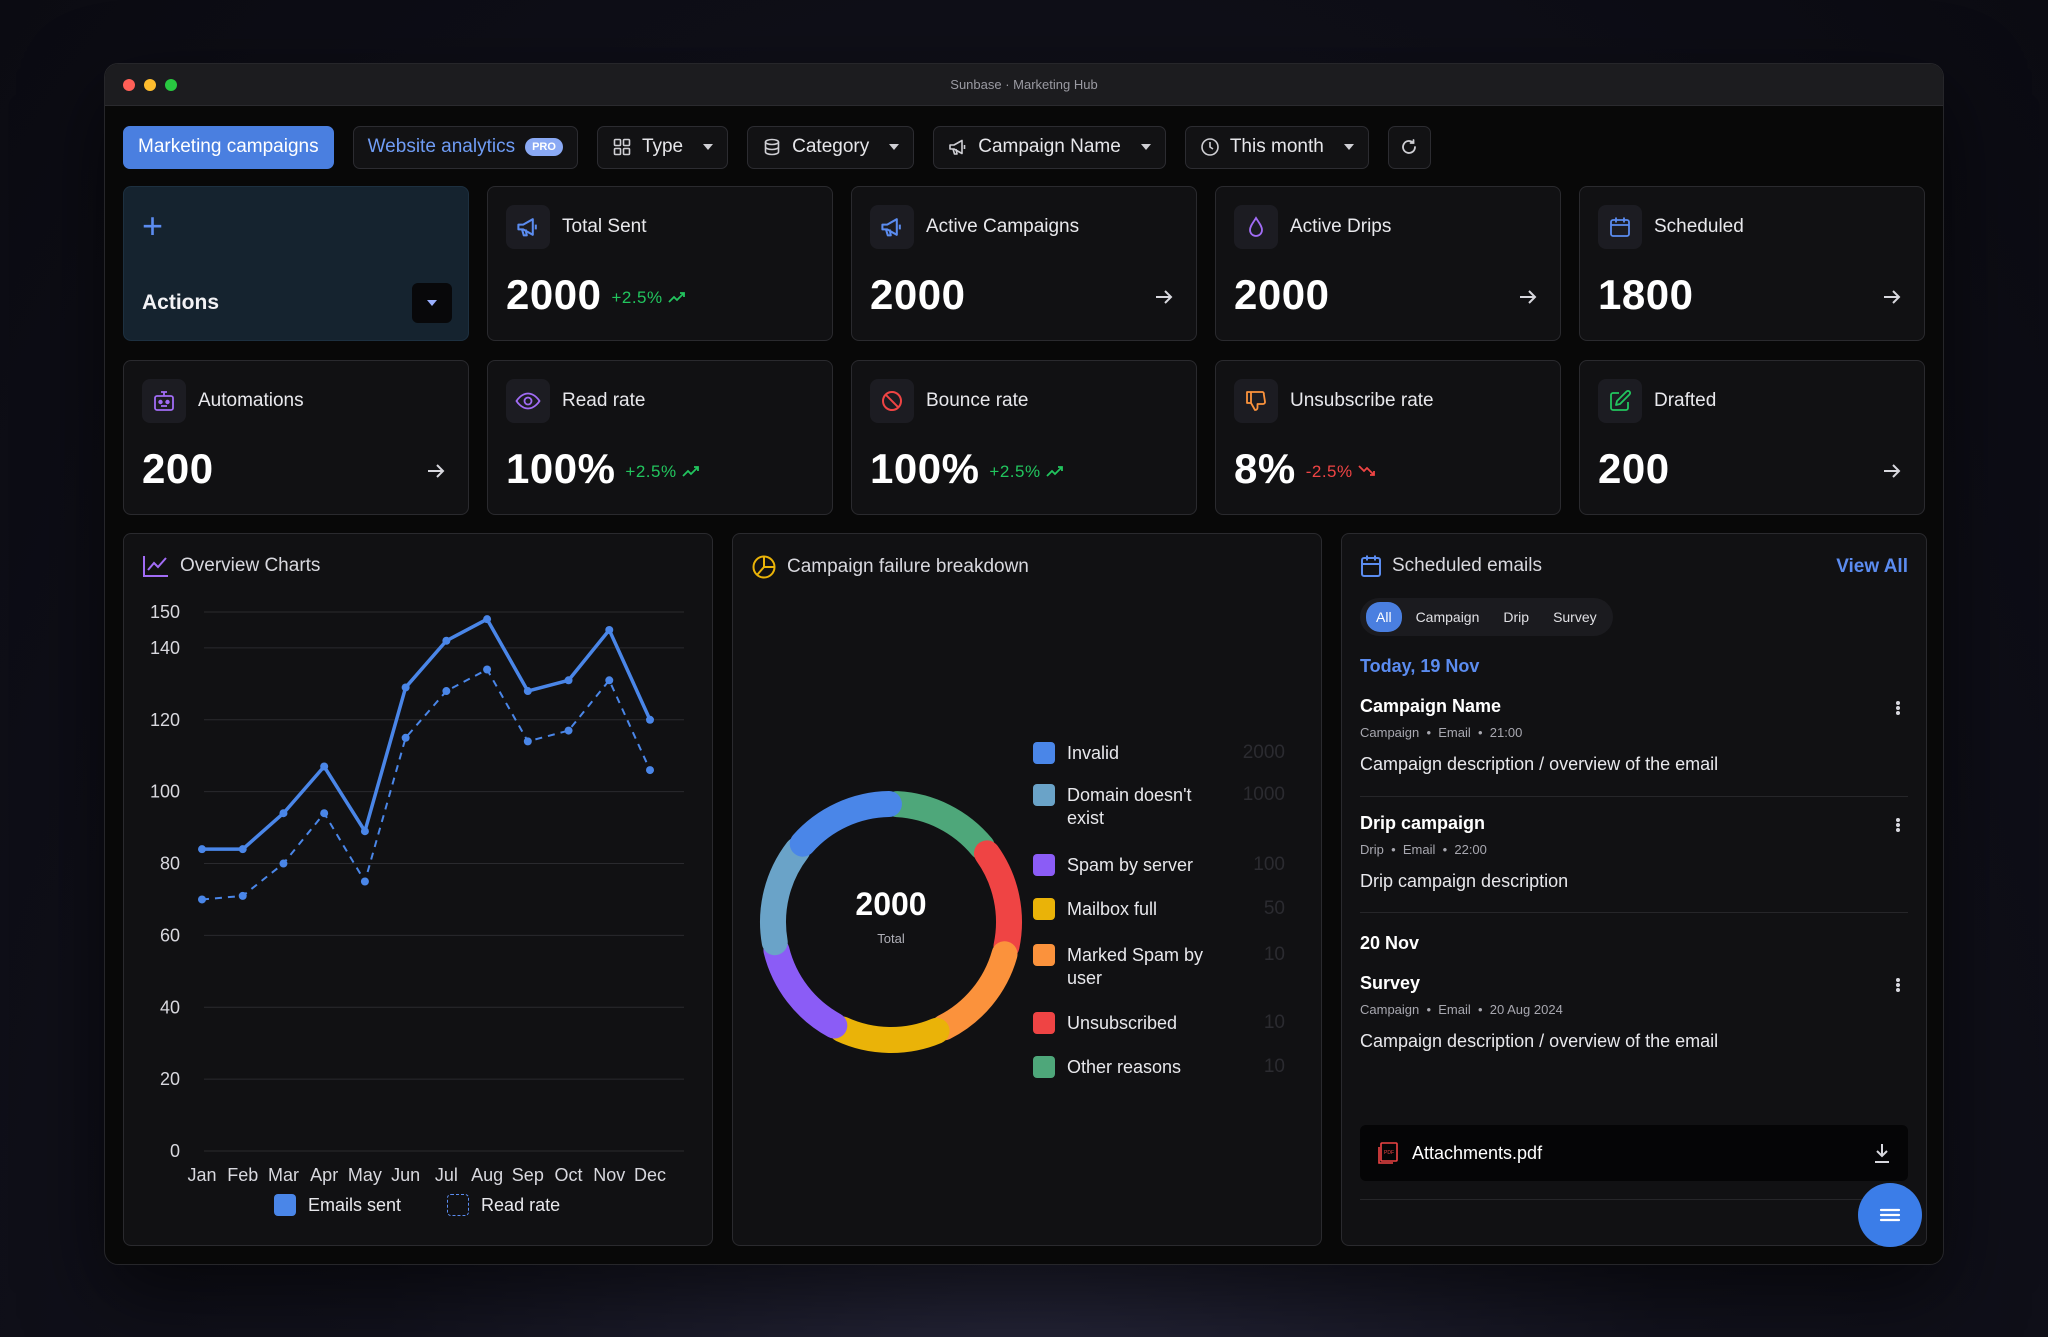  What do you see at coordinates (1341, 226) in the screenshot?
I see `stat-label: Active Drips` at bounding box center [1341, 226].